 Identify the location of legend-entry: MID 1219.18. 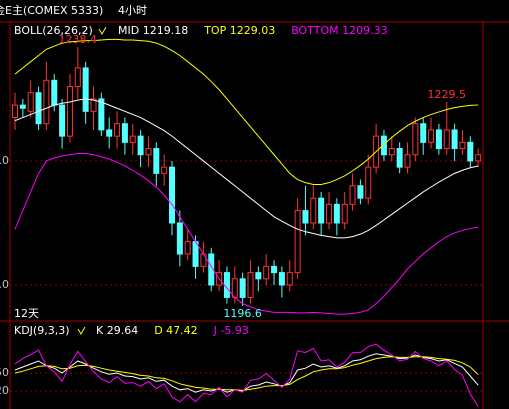
(153, 30).